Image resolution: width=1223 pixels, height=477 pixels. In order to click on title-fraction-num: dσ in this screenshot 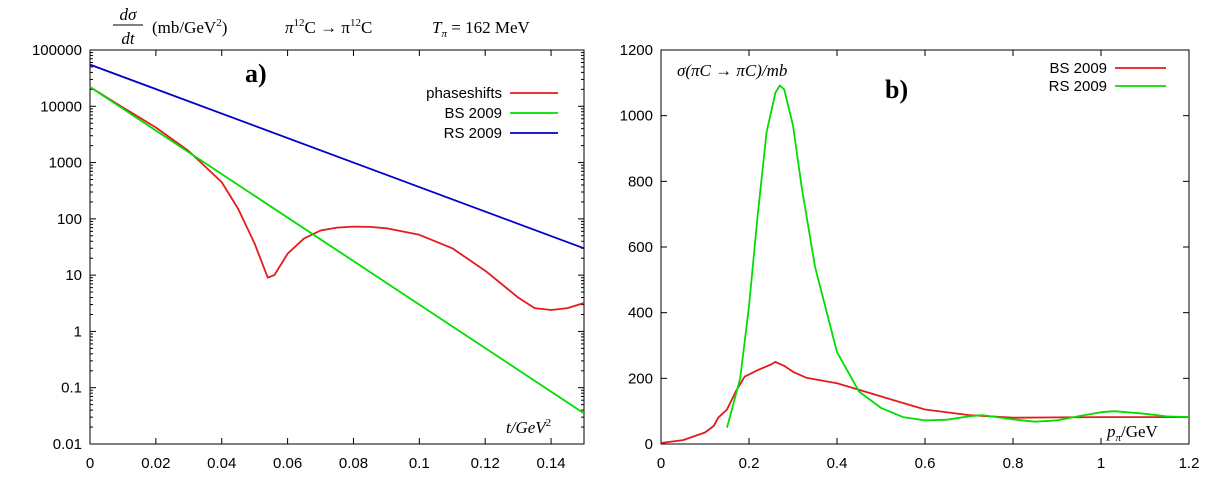, I will do `click(129, 14)`.